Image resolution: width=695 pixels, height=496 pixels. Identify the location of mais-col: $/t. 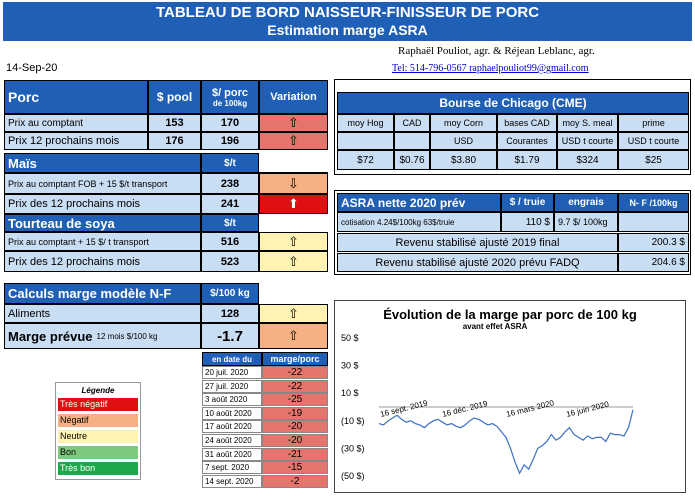
(230, 163).